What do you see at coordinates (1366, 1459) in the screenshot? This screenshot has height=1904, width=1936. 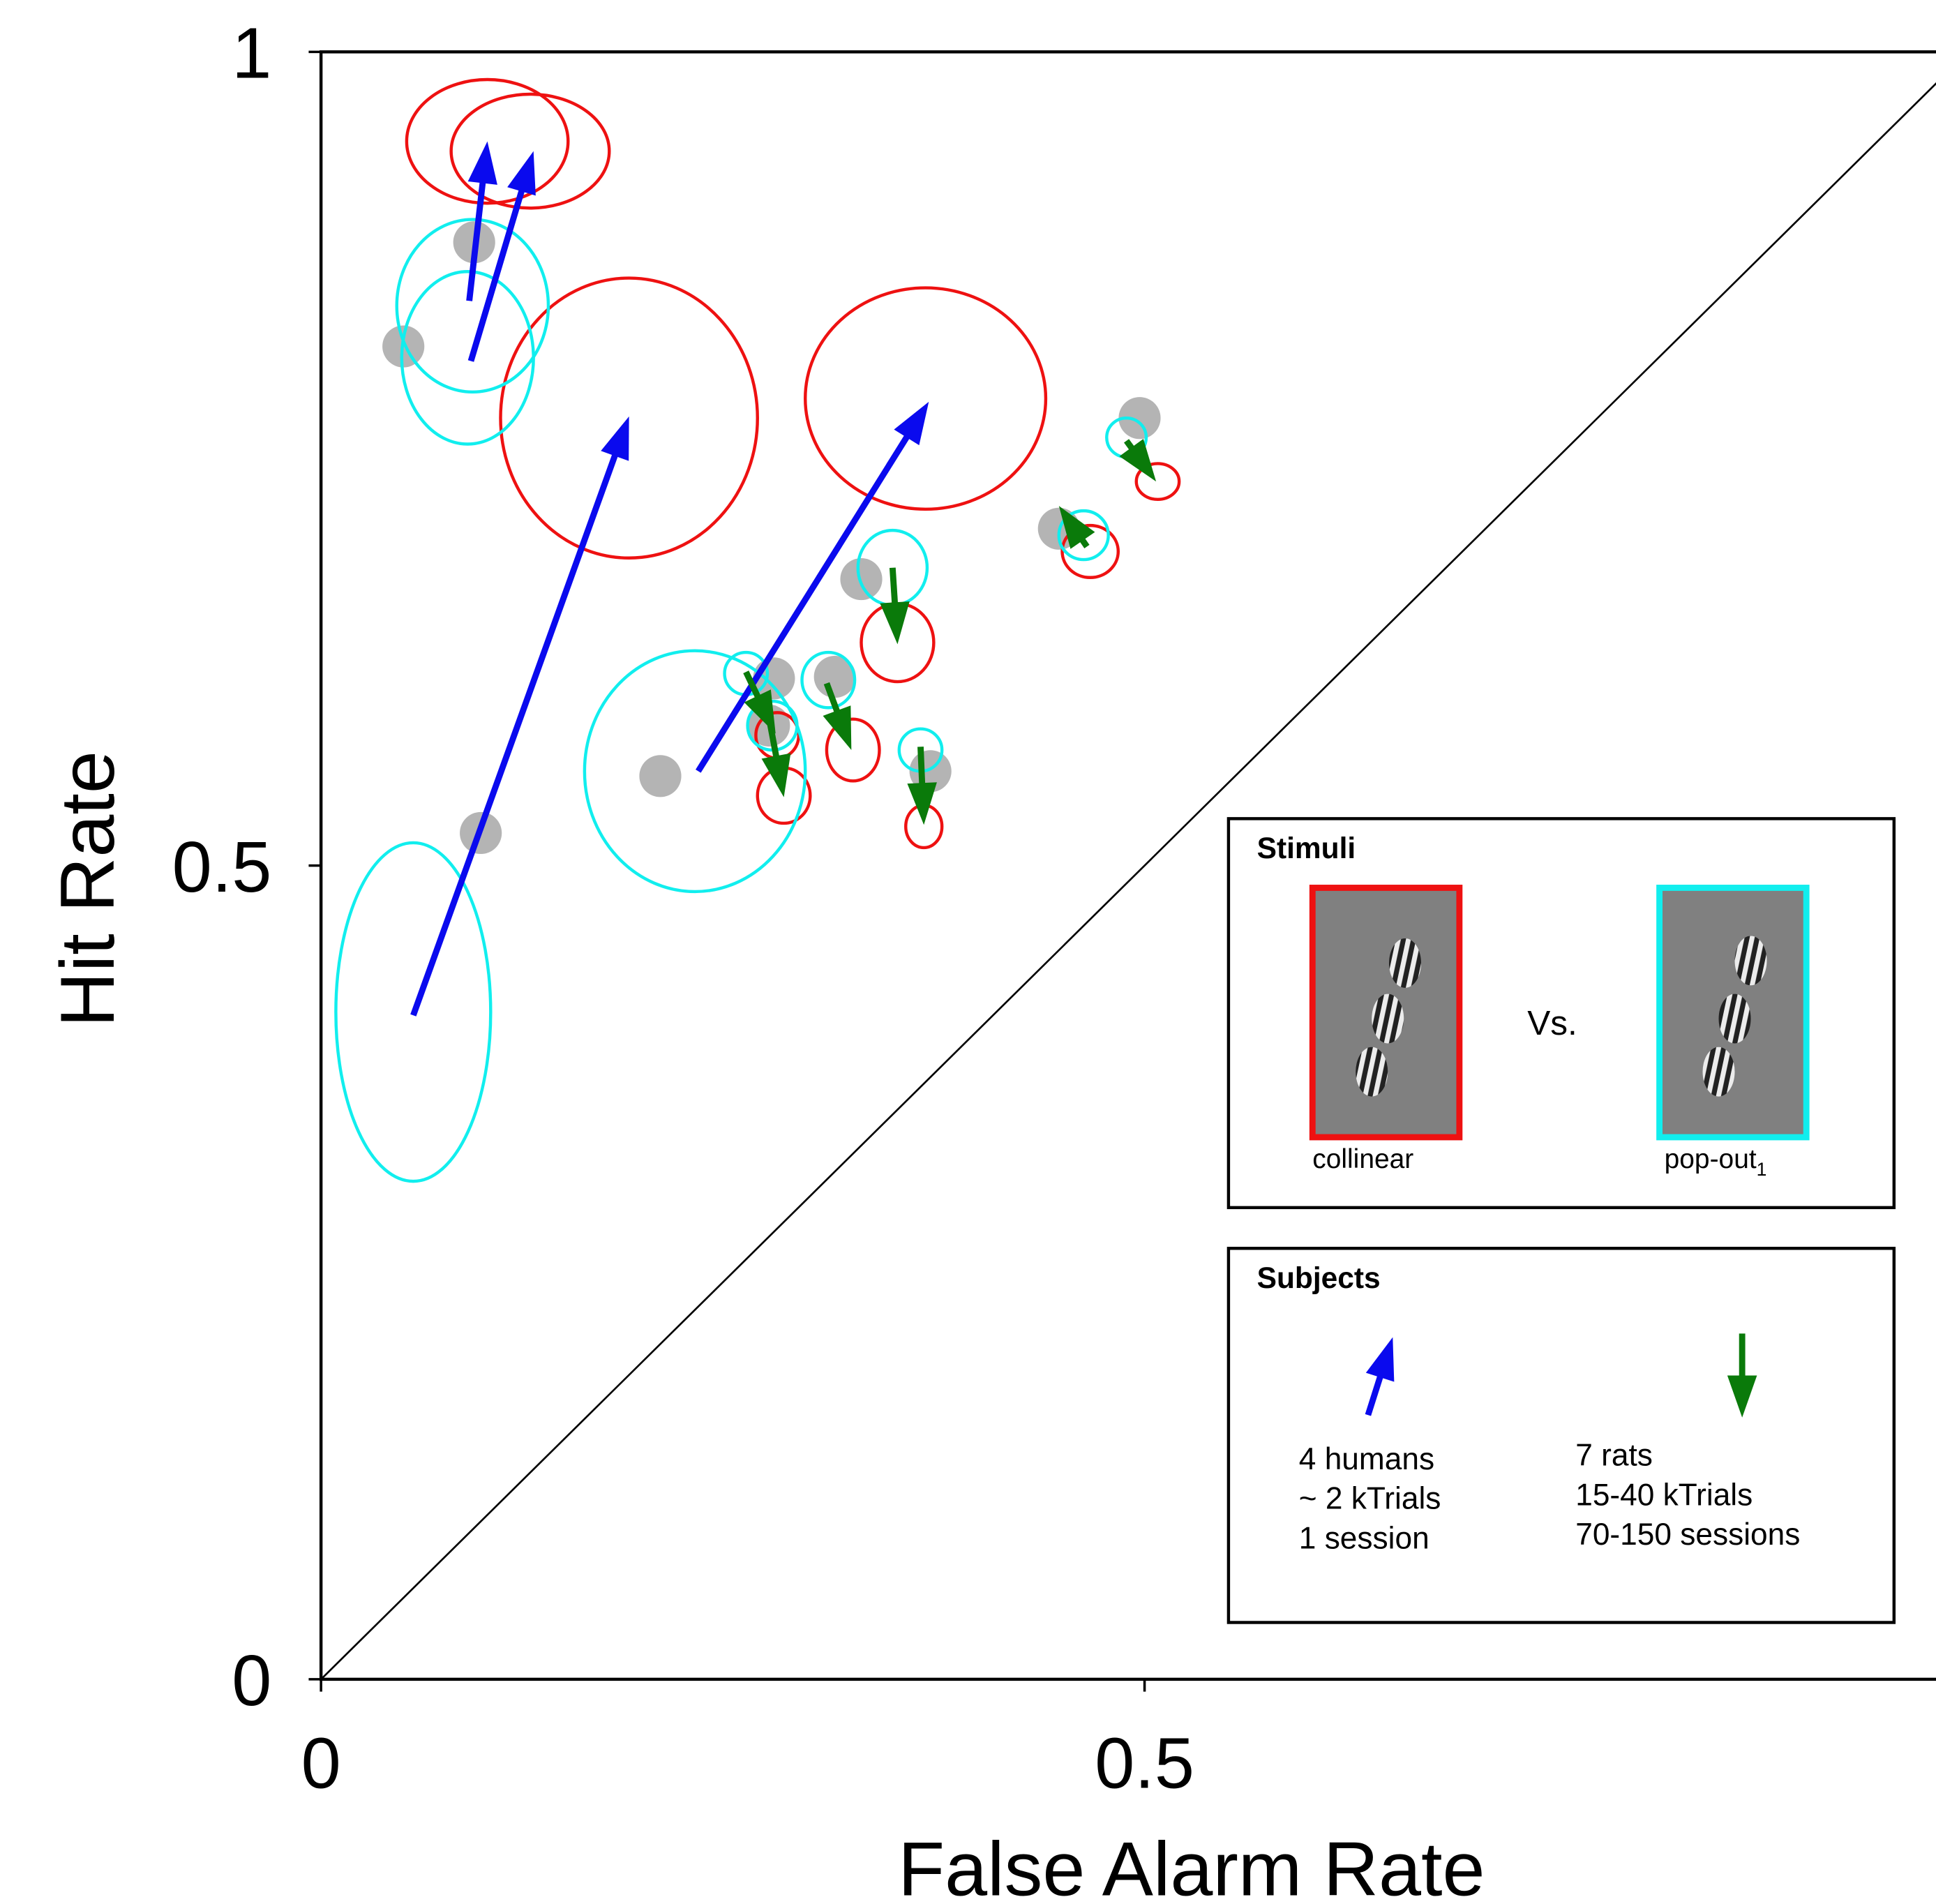 I see `subject-description: 4 humans` at bounding box center [1366, 1459].